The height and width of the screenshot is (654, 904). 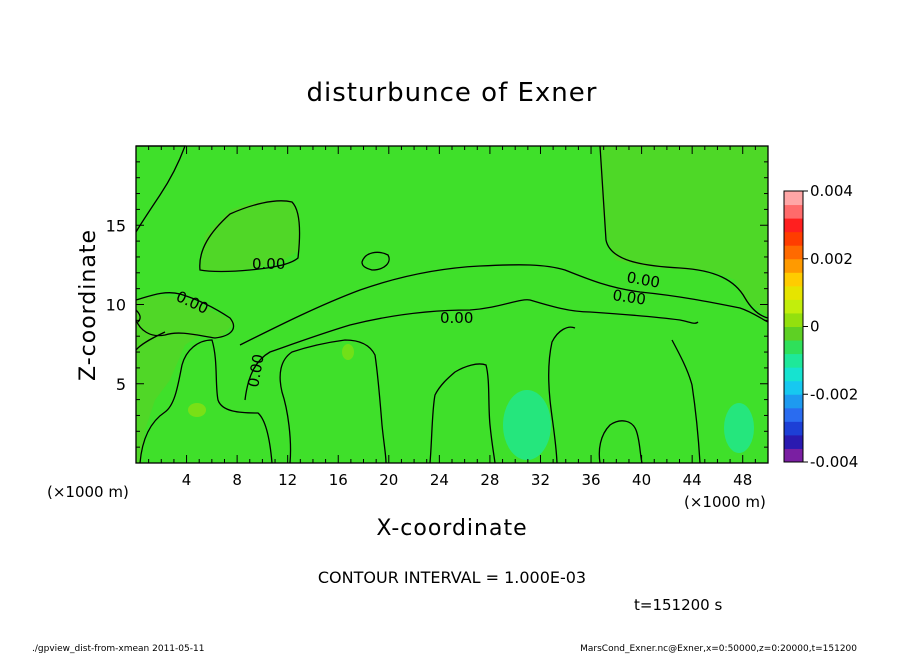 I want to click on x-tick-label: 4, so click(x=187, y=480).